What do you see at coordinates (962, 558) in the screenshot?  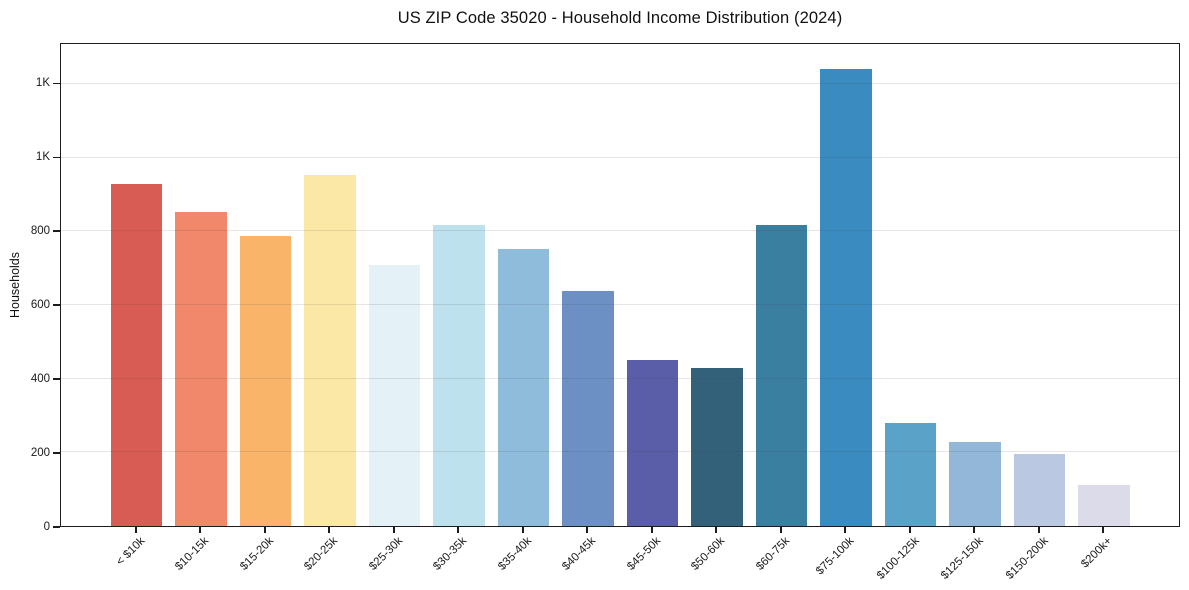 I see `x-tick-label: $125-150k` at bounding box center [962, 558].